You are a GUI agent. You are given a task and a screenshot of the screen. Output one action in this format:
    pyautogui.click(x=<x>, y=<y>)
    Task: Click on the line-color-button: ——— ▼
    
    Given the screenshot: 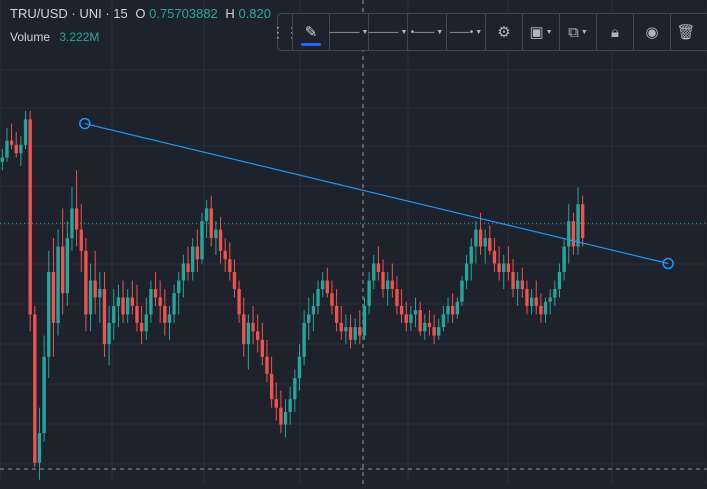 What is the action you would take?
    pyautogui.click(x=349, y=32)
    